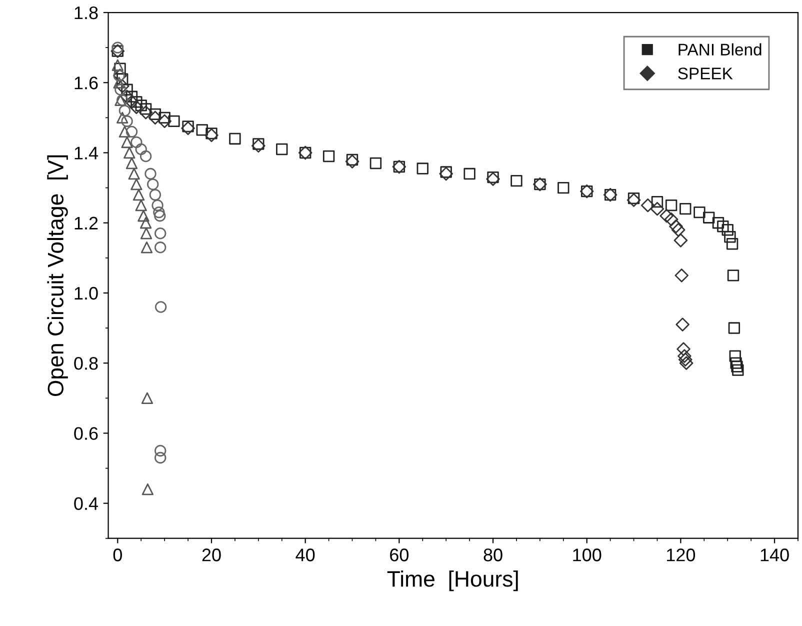 This screenshot has width=802, height=626. I want to click on y-tick-label: 1.8, so click(86, 13).